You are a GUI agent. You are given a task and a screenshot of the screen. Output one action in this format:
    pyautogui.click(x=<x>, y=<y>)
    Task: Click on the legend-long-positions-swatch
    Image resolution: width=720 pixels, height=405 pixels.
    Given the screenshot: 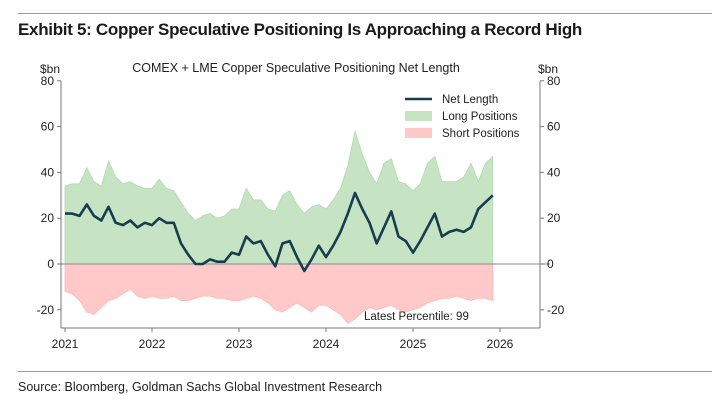 What is the action you would take?
    pyautogui.click(x=418, y=116)
    